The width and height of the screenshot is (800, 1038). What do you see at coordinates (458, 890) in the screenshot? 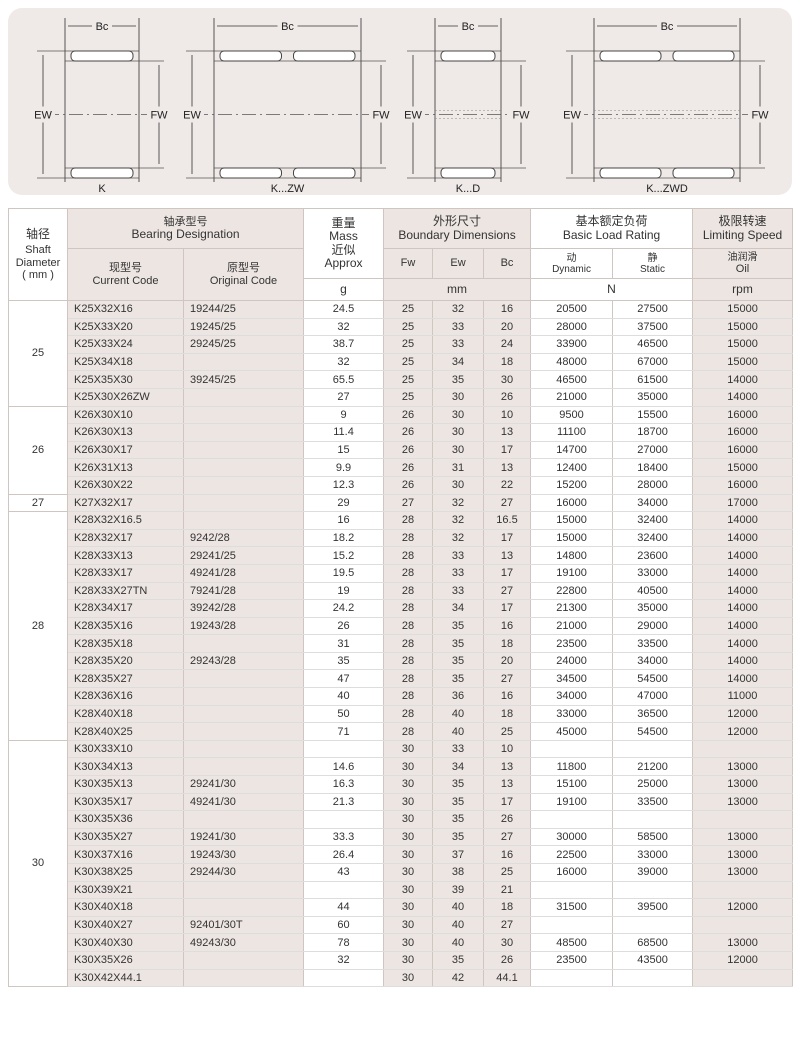
I see `ew: 39` at bounding box center [458, 890].